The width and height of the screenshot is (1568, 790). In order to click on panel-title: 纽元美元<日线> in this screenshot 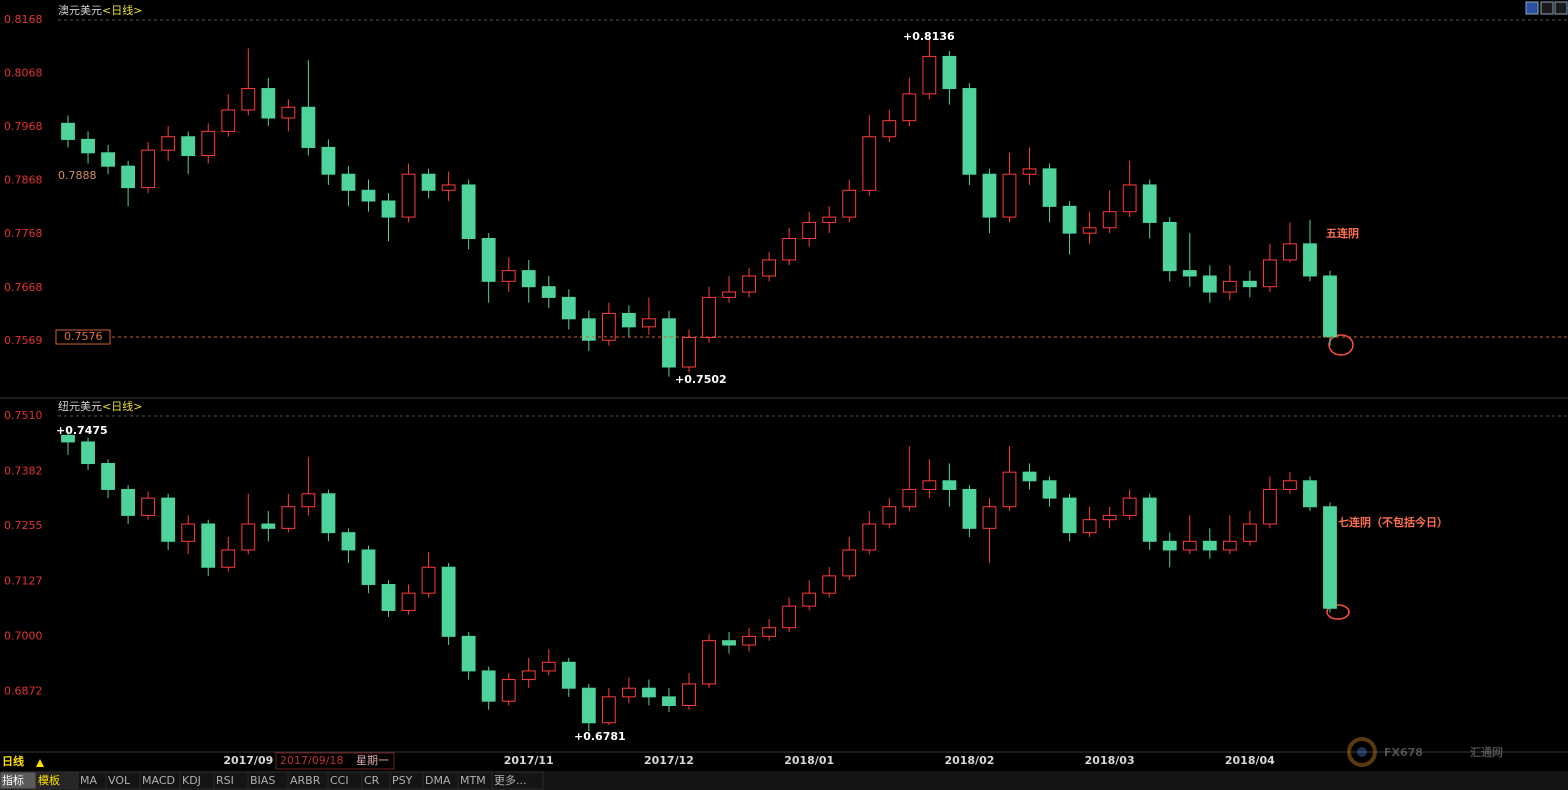, I will do `click(100, 406)`.